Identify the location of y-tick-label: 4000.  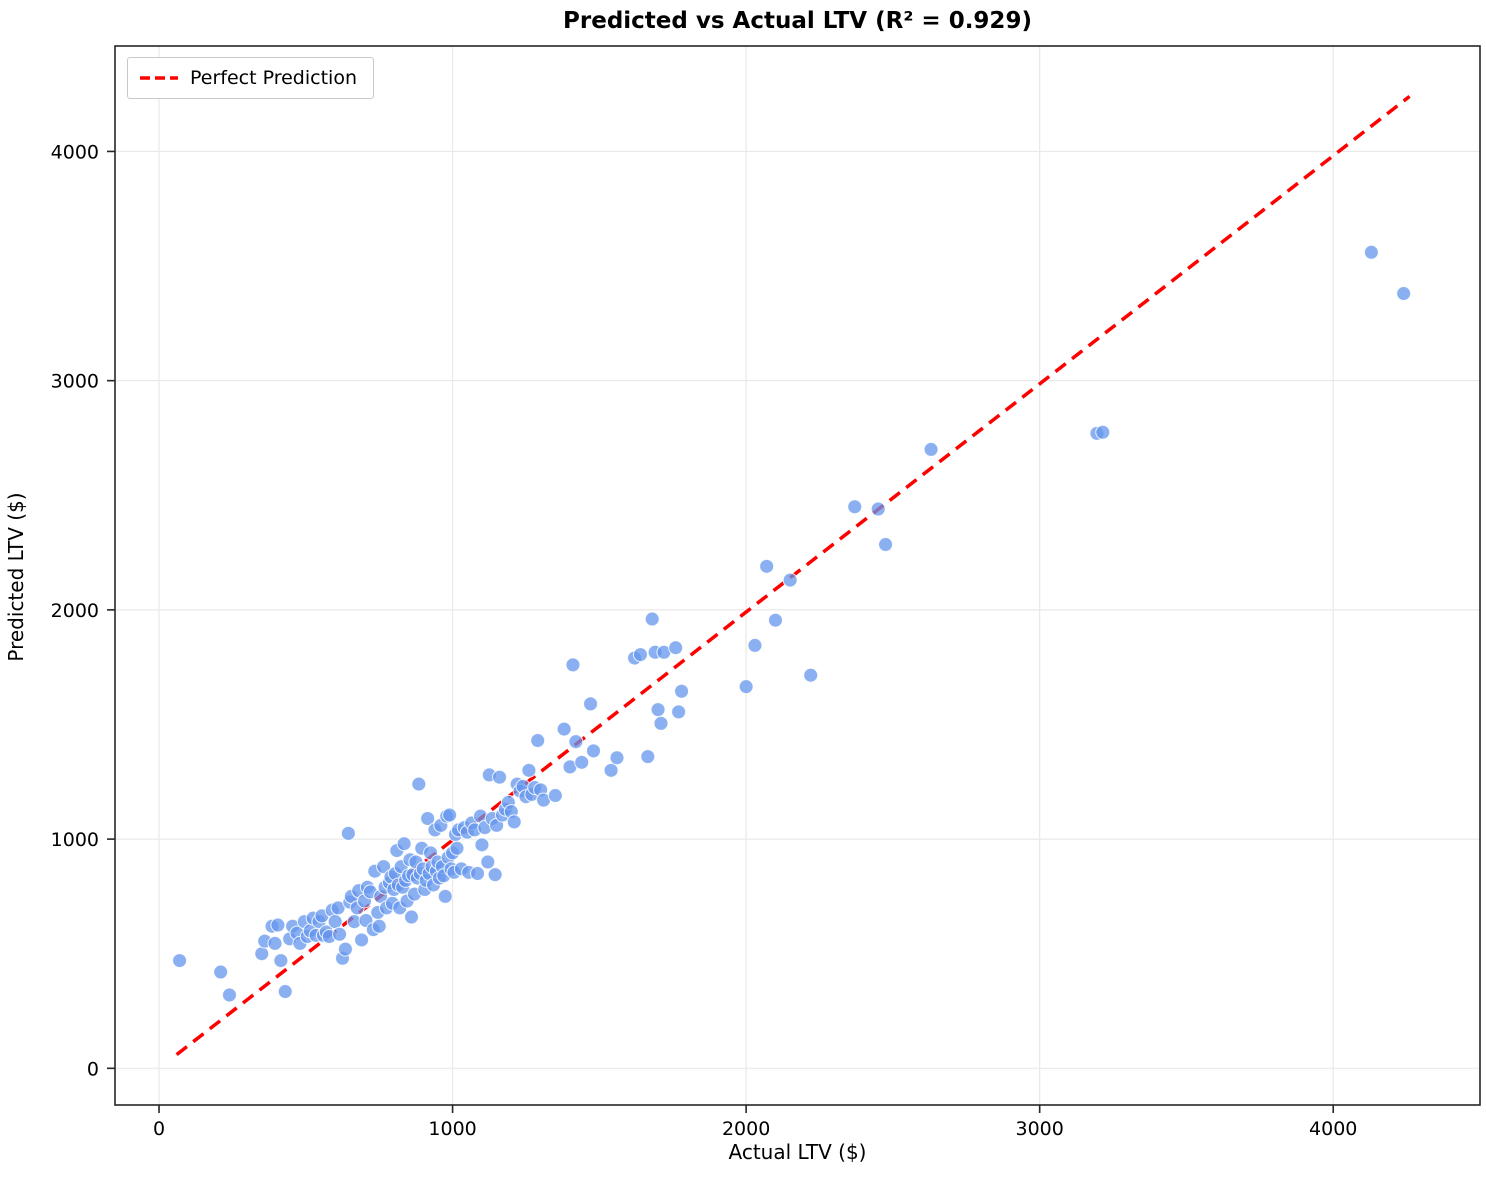
(75, 152).